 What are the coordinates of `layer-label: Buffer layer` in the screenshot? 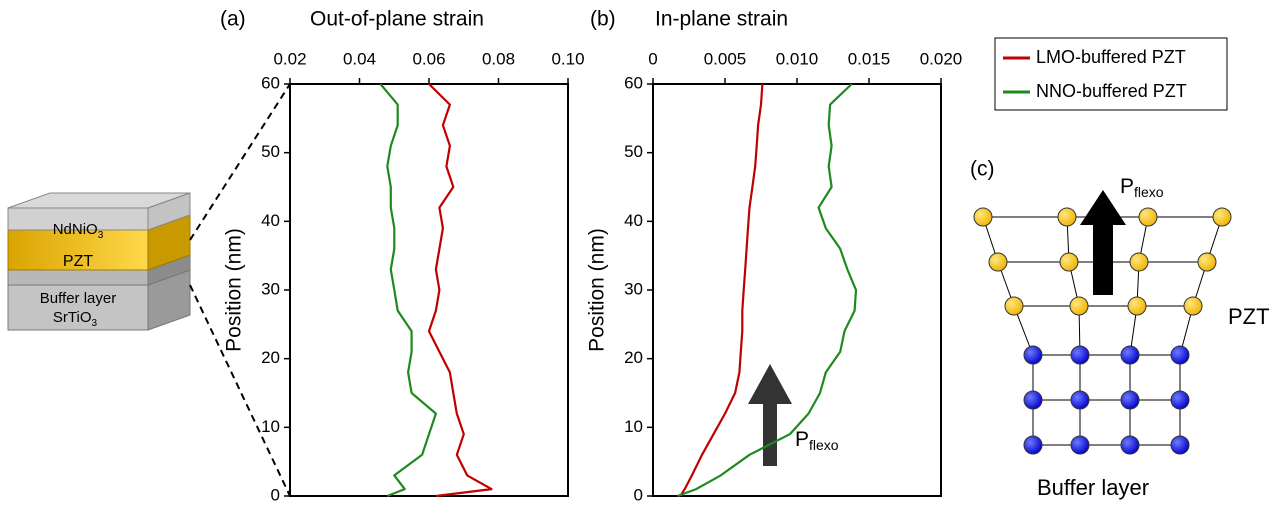 It's located at (78, 298).